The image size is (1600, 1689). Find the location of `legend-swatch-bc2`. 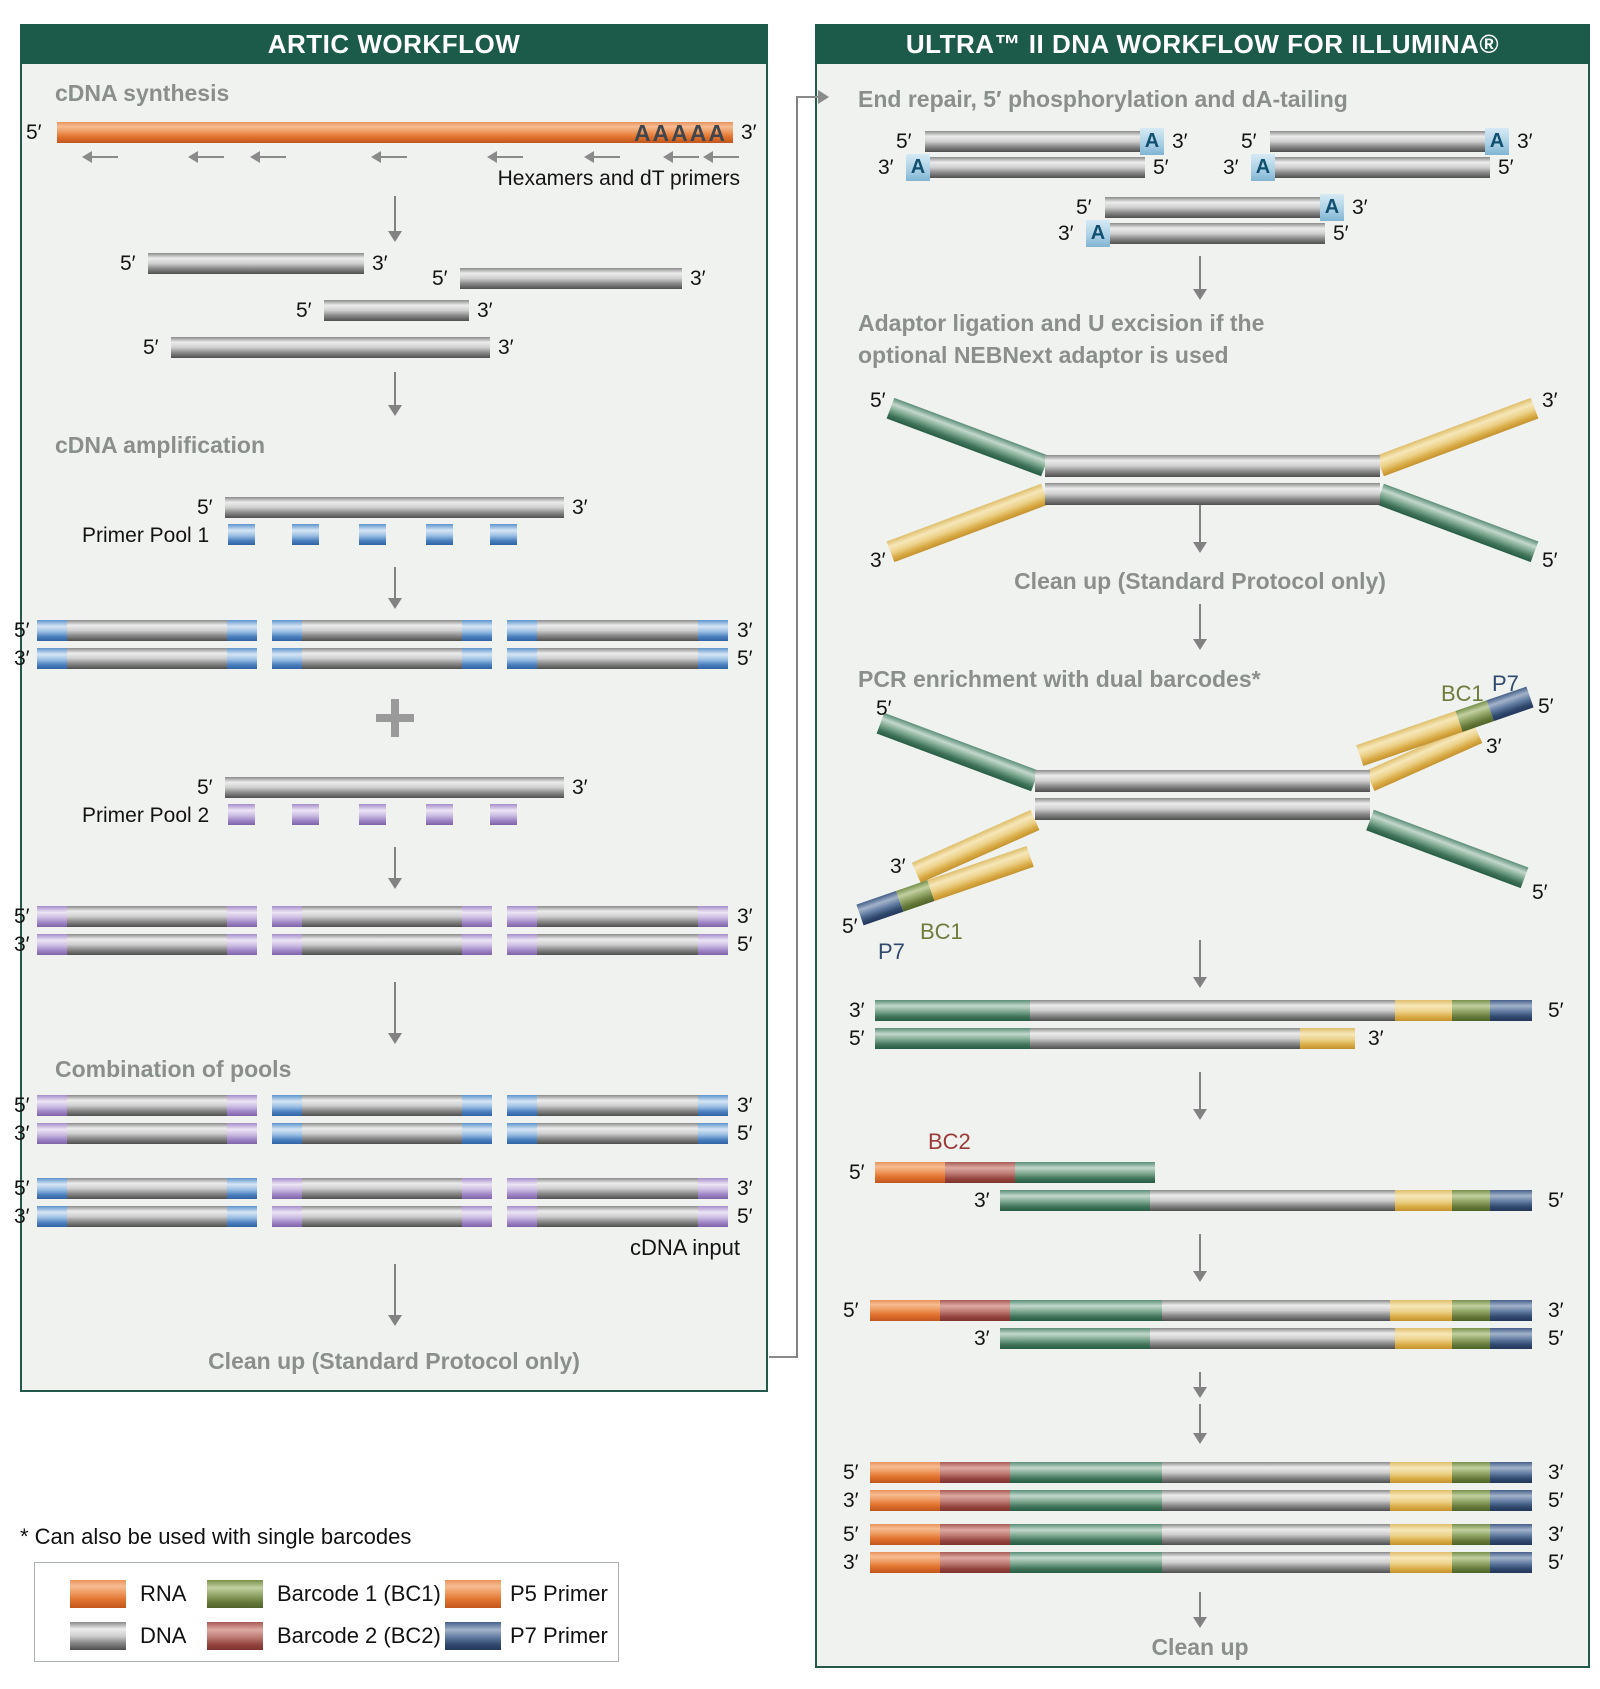

legend-swatch-bc2 is located at coordinates (235, 1636).